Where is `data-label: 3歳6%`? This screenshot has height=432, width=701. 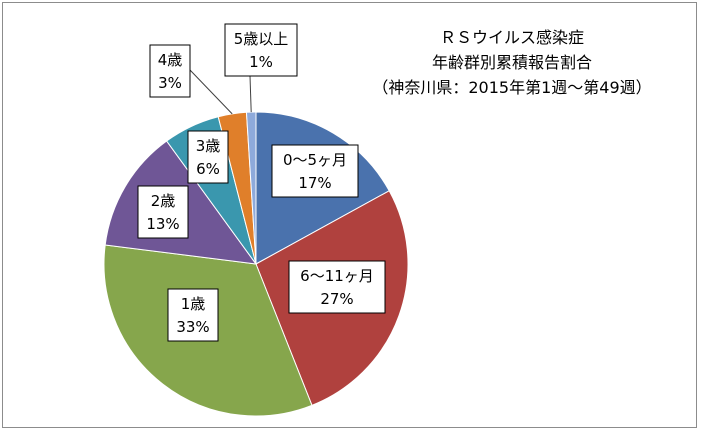 data-label: 3歳6% is located at coordinates (208, 157).